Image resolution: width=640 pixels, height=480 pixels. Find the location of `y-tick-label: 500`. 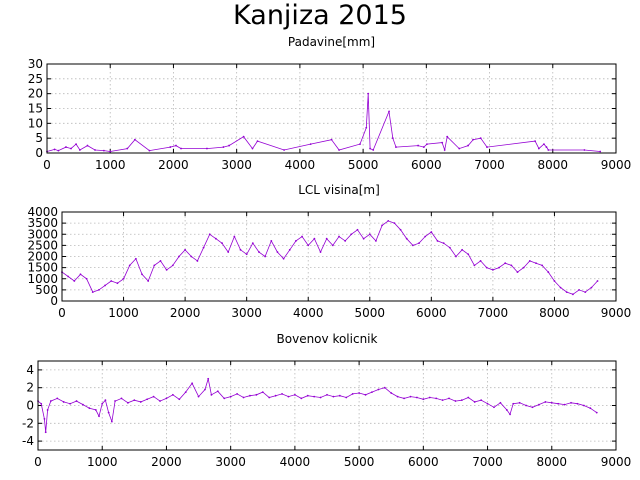

y-tick-label: 500 is located at coordinates (46, 290).